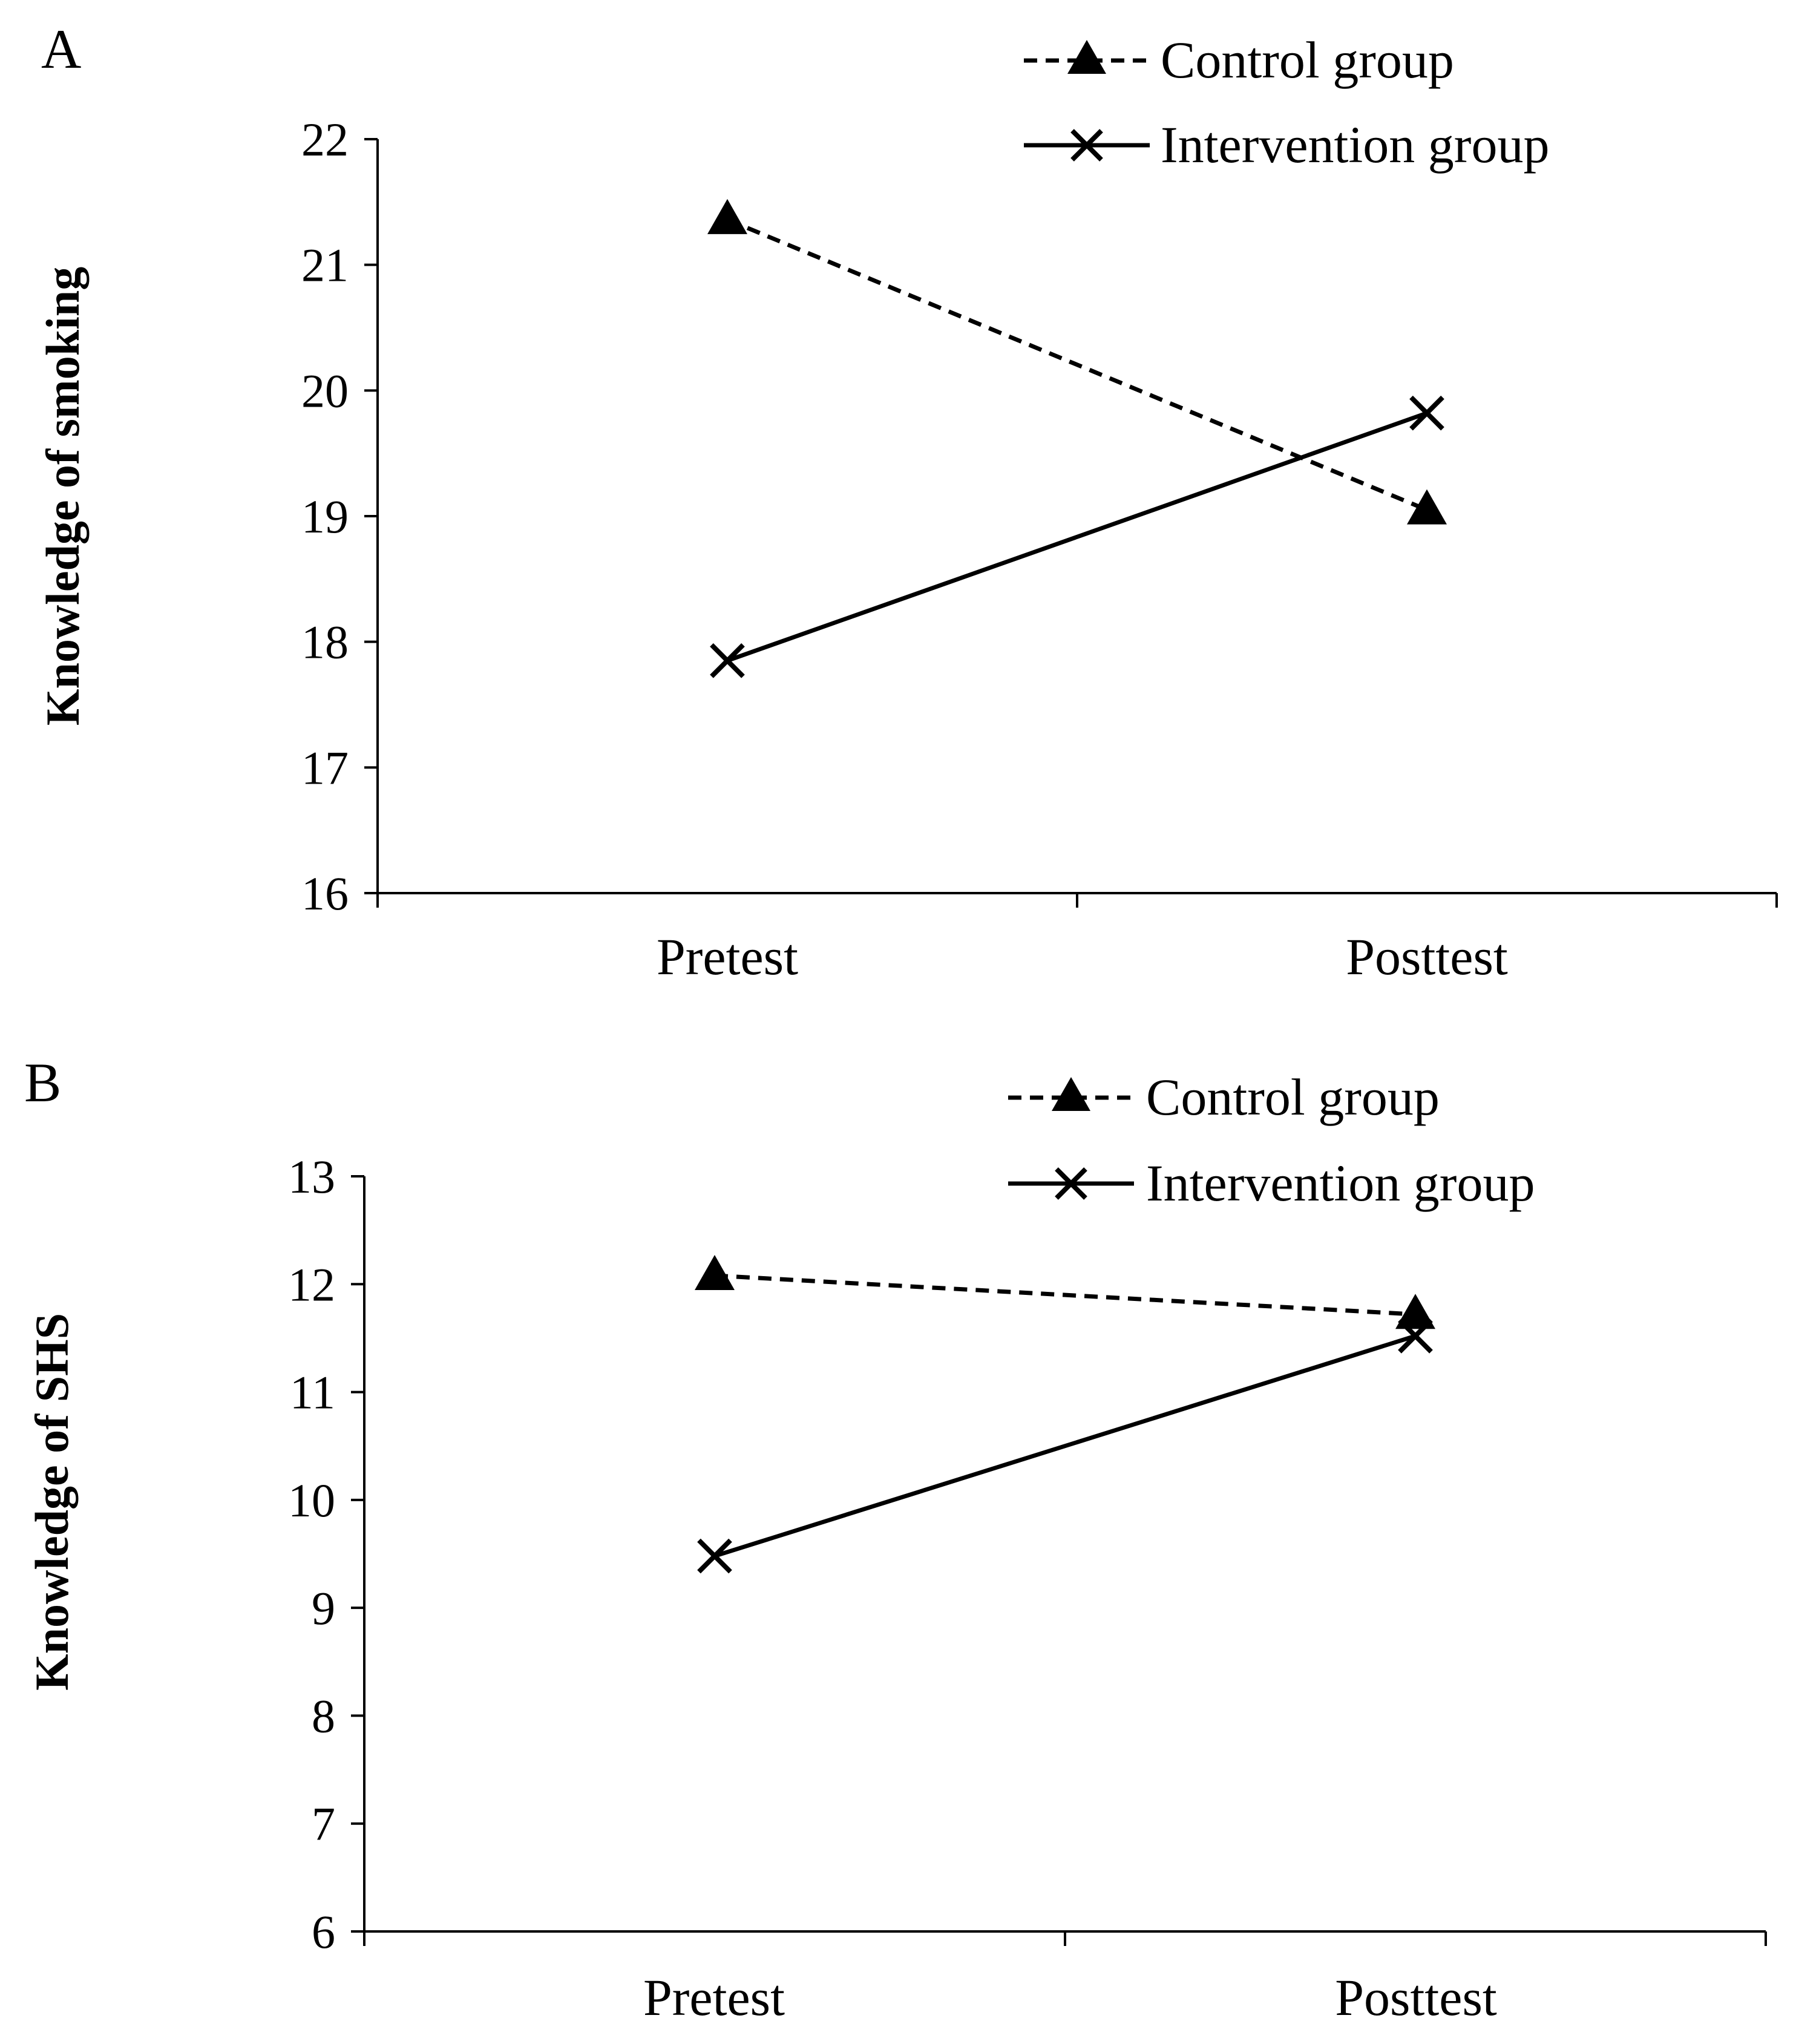  Describe the element at coordinates (727, 661) in the screenshot. I see `panel-a-intervention-group-point-pretest-x-icon` at that location.